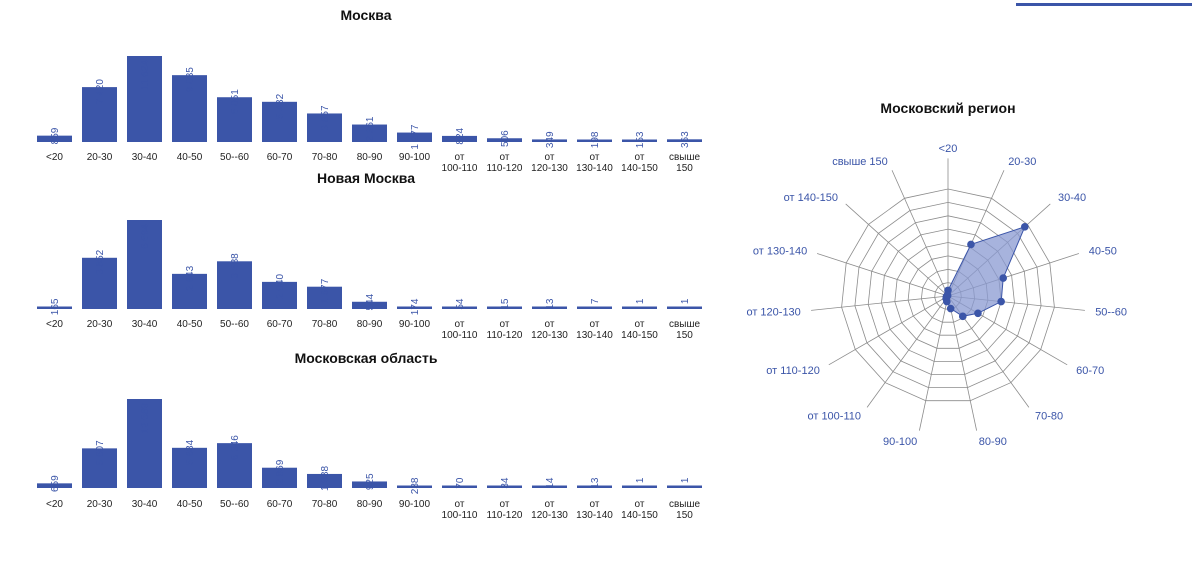  What do you see at coordinates (55, 135) in the screenshot?
I see `value-label: 859` at bounding box center [55, 135].